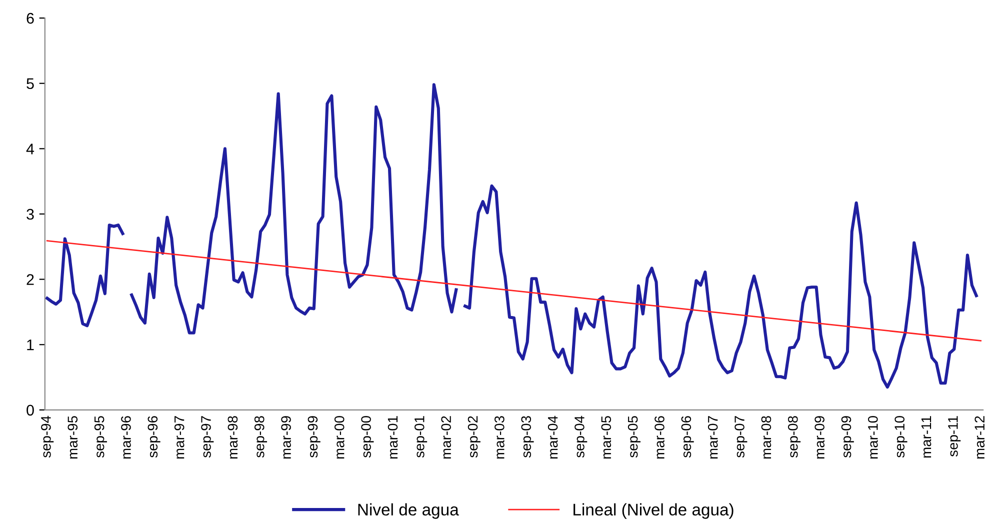 This screenshot has width=998, height=531. What do you see at coordinates (73, 437) in the screenshot?
I see `x-tick-label: mar-95` at bounding box center [73, 437].